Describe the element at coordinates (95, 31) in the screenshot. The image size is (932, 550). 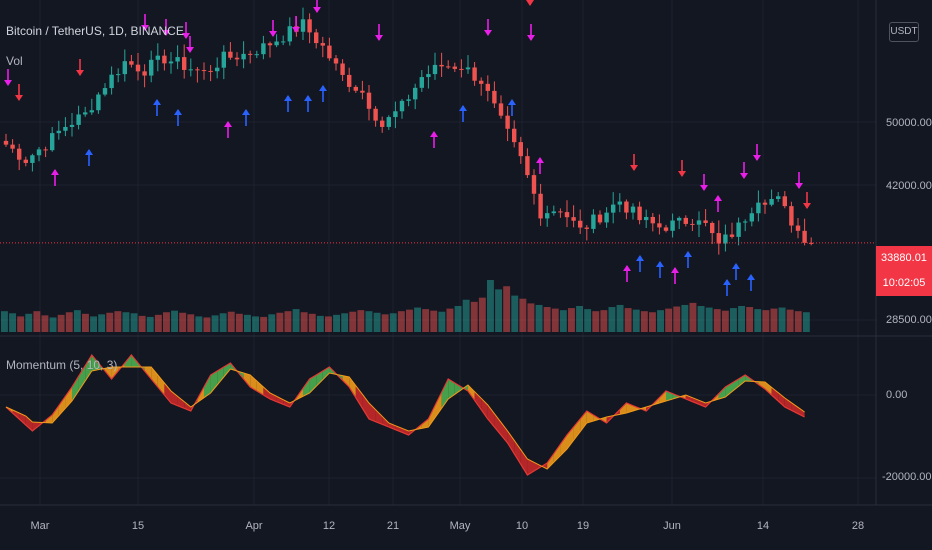
I see `chart-title: Bitcoin / TetherUS, 1D, BINANCE` at that location.